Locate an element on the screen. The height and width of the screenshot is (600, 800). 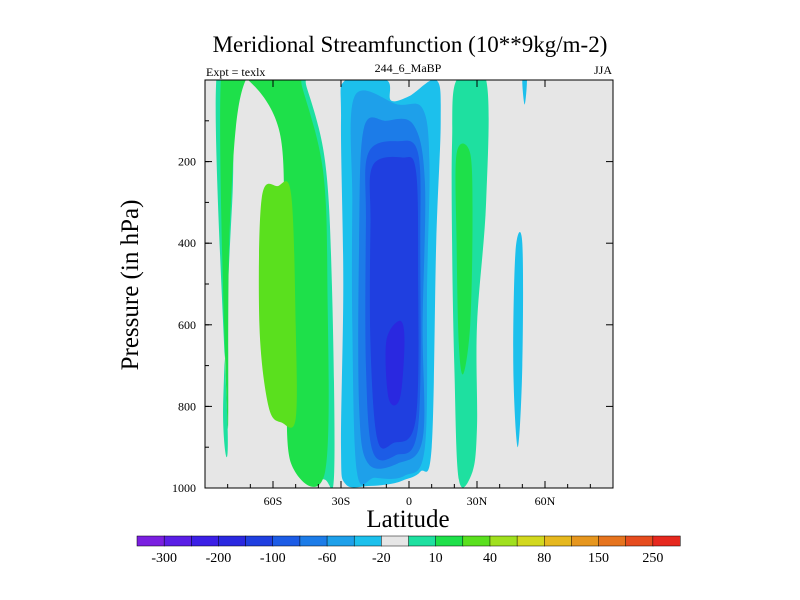
period-label: 244_6_MaBP is located at coordinates (408, 68).